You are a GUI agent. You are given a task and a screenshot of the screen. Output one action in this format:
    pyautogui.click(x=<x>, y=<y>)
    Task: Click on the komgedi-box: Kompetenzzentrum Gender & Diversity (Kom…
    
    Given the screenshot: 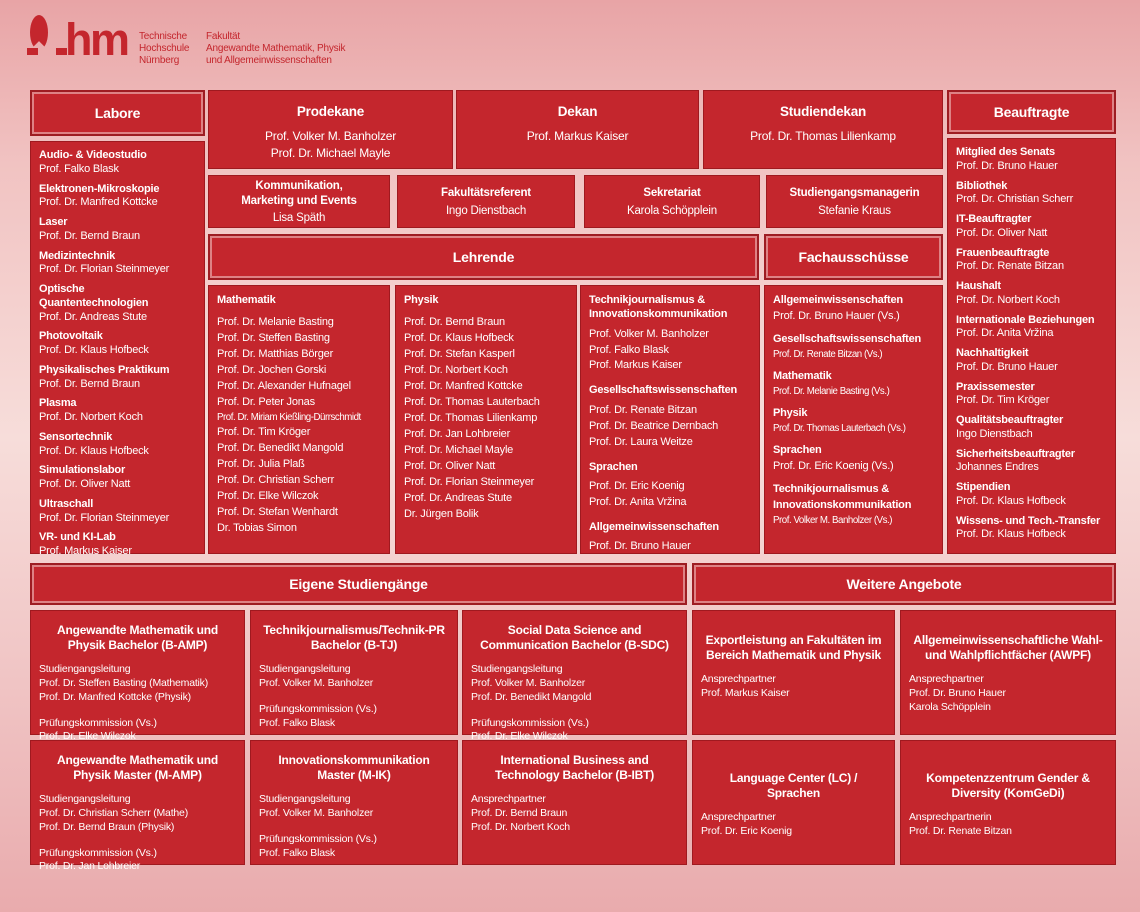 What is the action you would take?
    pyautogui.click(x=1008, y=802)
    